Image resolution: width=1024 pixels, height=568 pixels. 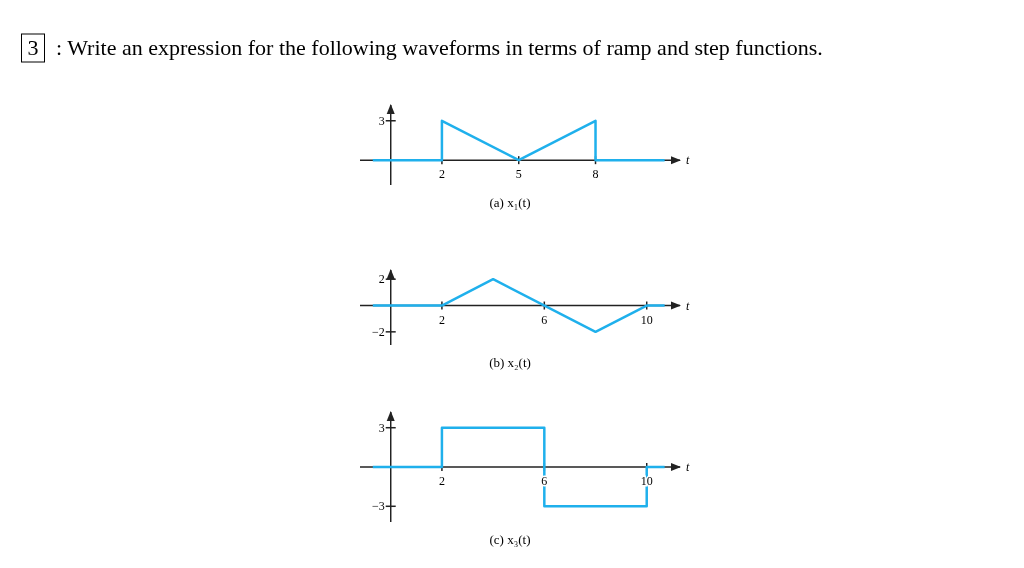 What do you see at coordinates (439, 47) in the screenshot?
I see `text: : Write an expression for the following waveforms in terms of ramp and step functions.` at bounding box center [439, 47].